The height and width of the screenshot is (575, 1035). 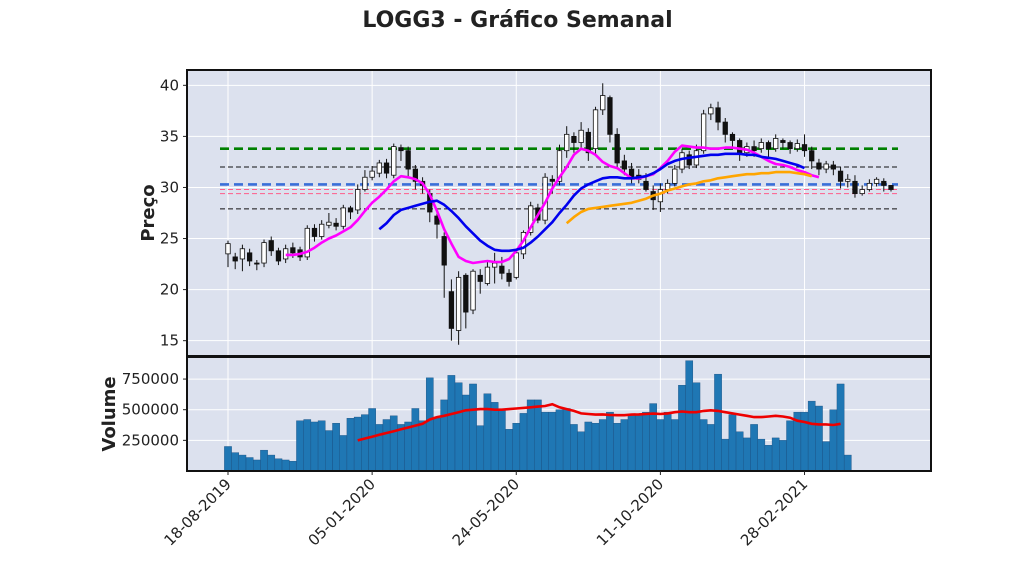 I want to click on price-ytick-label-3: 30, so click(x=169, y=187).